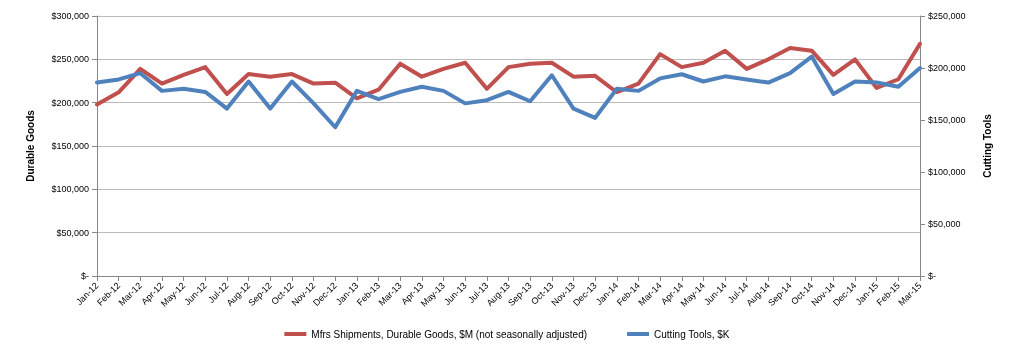  Describe the element at coordinates (72, 232) in the screenshot. I see `y-tick-label: $50,000` at that location.